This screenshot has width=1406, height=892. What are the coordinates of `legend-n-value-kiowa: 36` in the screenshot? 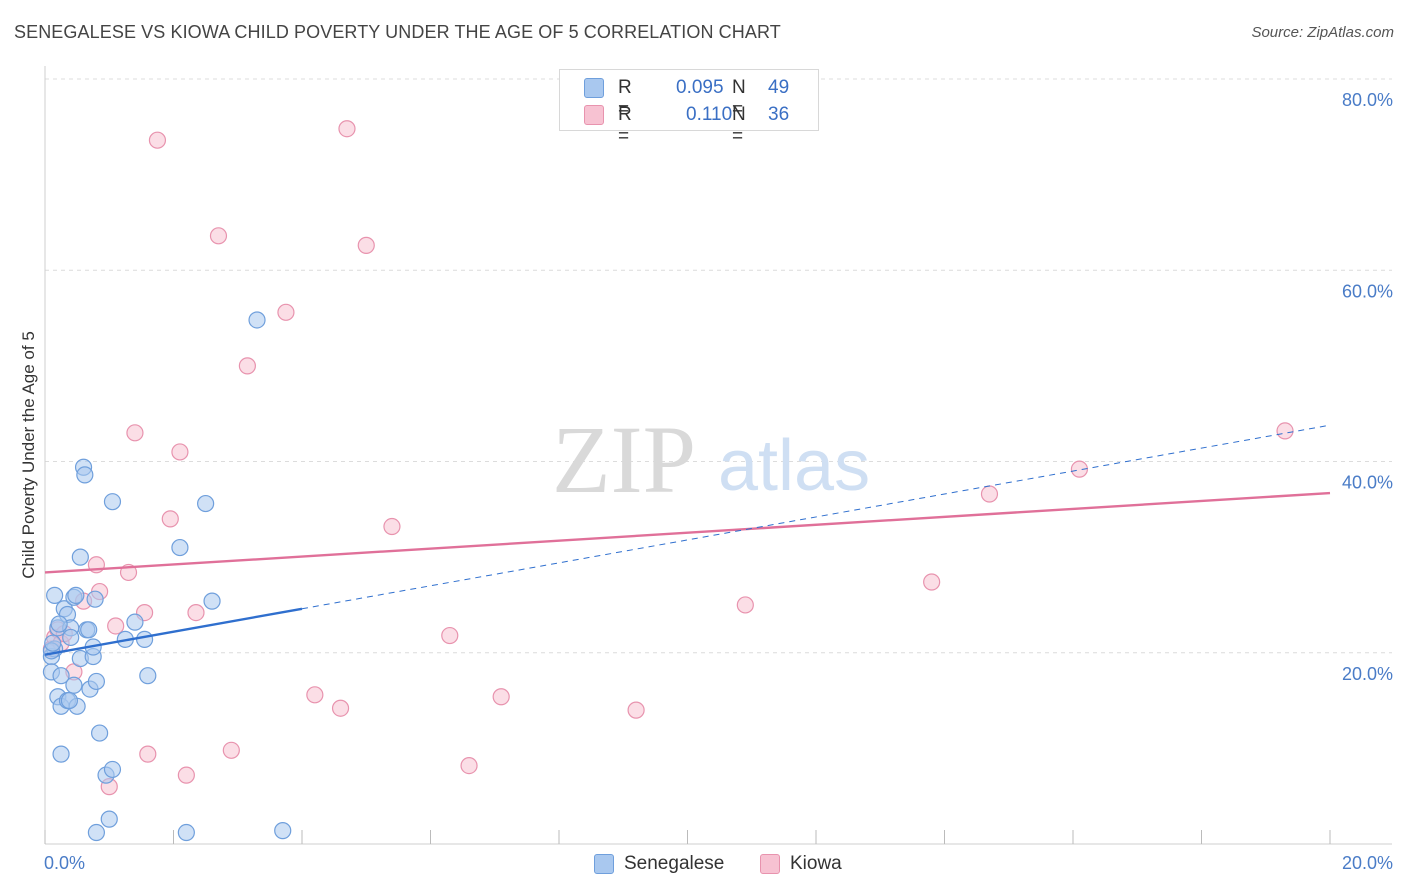 It's located at (779, 114).